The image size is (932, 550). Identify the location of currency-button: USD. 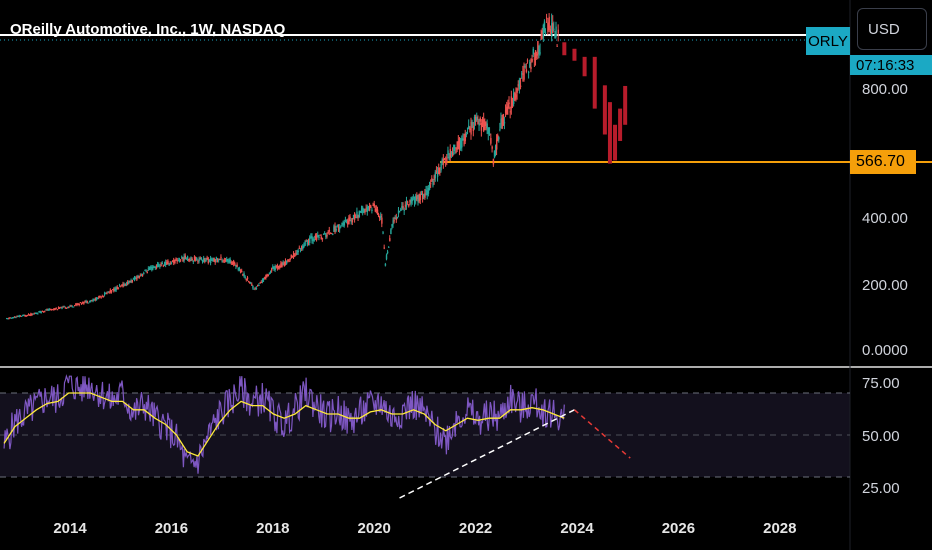
(892, 29).